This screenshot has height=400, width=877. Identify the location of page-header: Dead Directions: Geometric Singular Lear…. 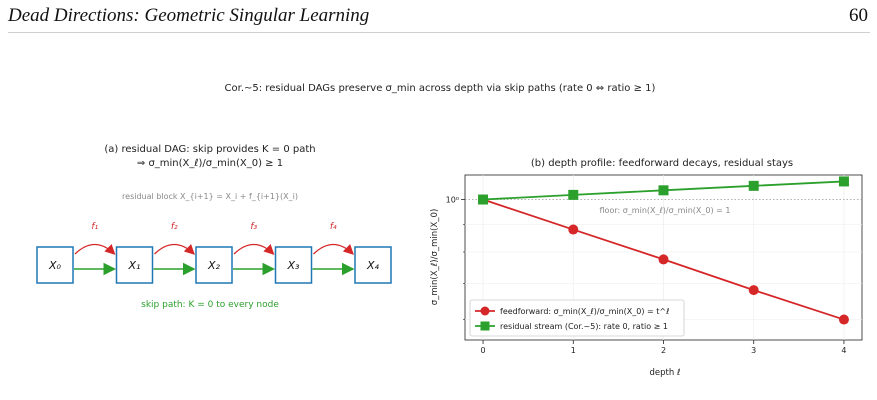
(439, 17).